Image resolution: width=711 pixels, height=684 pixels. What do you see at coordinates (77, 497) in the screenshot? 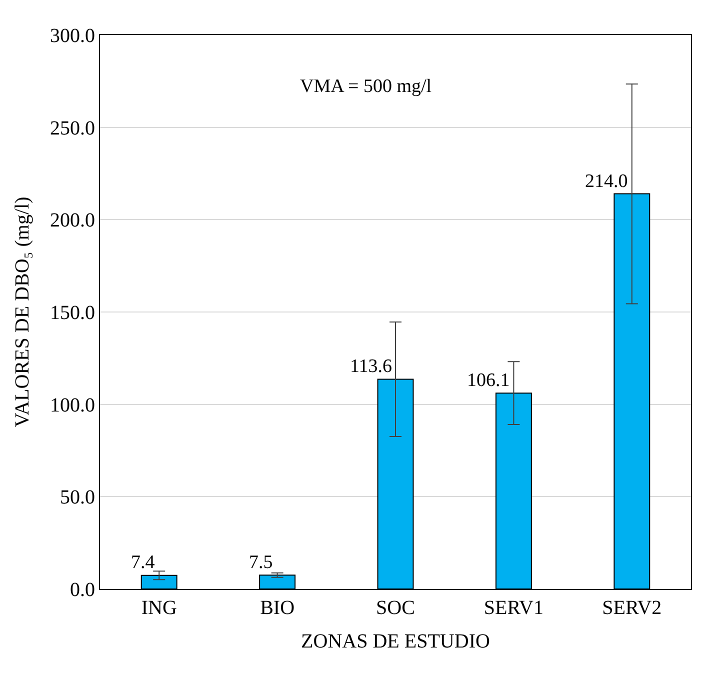
I see `y-tick-label: 50.0` at bounding box center [77, 497].